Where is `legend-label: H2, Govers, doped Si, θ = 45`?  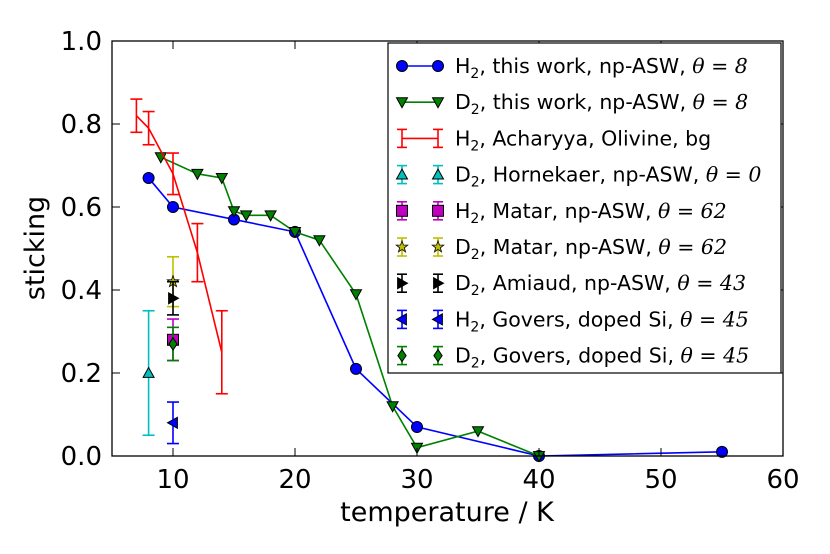 legend-label: H2, Govers, doped Si, θ = 45 is located at coordinates (602, 321).